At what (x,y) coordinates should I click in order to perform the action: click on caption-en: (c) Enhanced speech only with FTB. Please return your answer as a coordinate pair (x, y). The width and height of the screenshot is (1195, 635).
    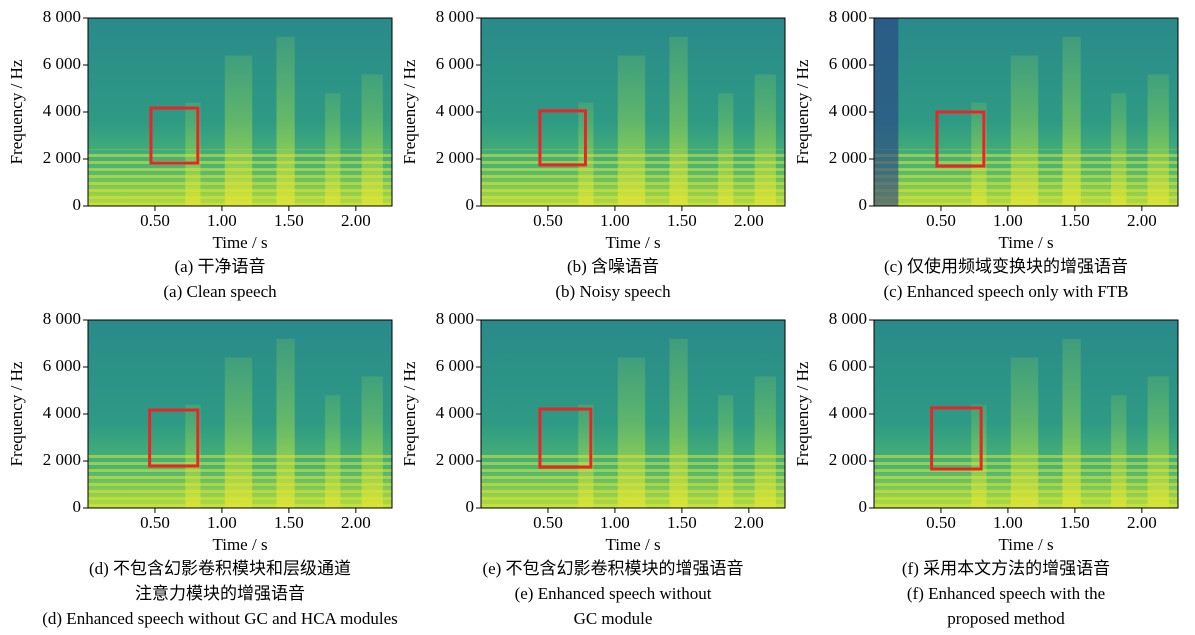
    Looking at the image, I should click on (1005, 291).